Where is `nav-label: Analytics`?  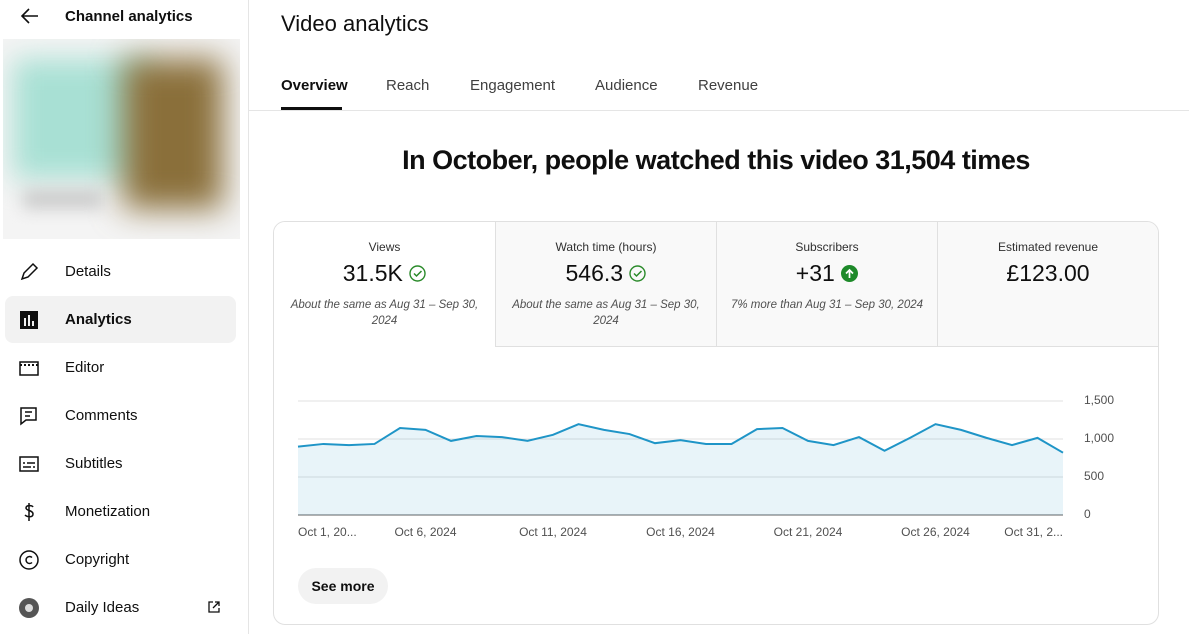 nav-label: Analytics is located at coordinates (98, 319).